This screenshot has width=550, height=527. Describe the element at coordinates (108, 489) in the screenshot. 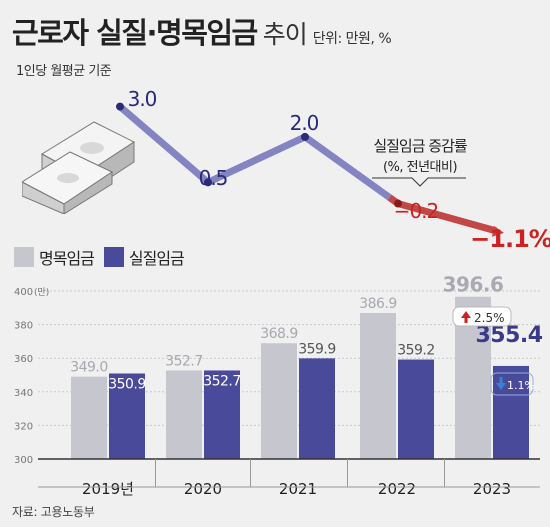

I see `x-tick-label: 2019년` at that location.